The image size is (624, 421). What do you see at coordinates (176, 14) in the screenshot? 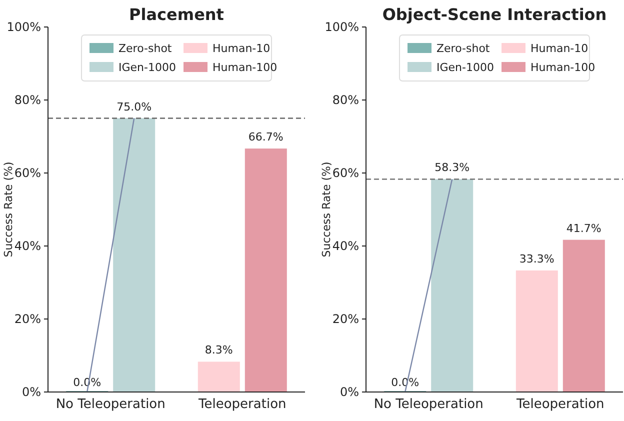
I see `chart-title: Placement` at bounding box center [176, 14].